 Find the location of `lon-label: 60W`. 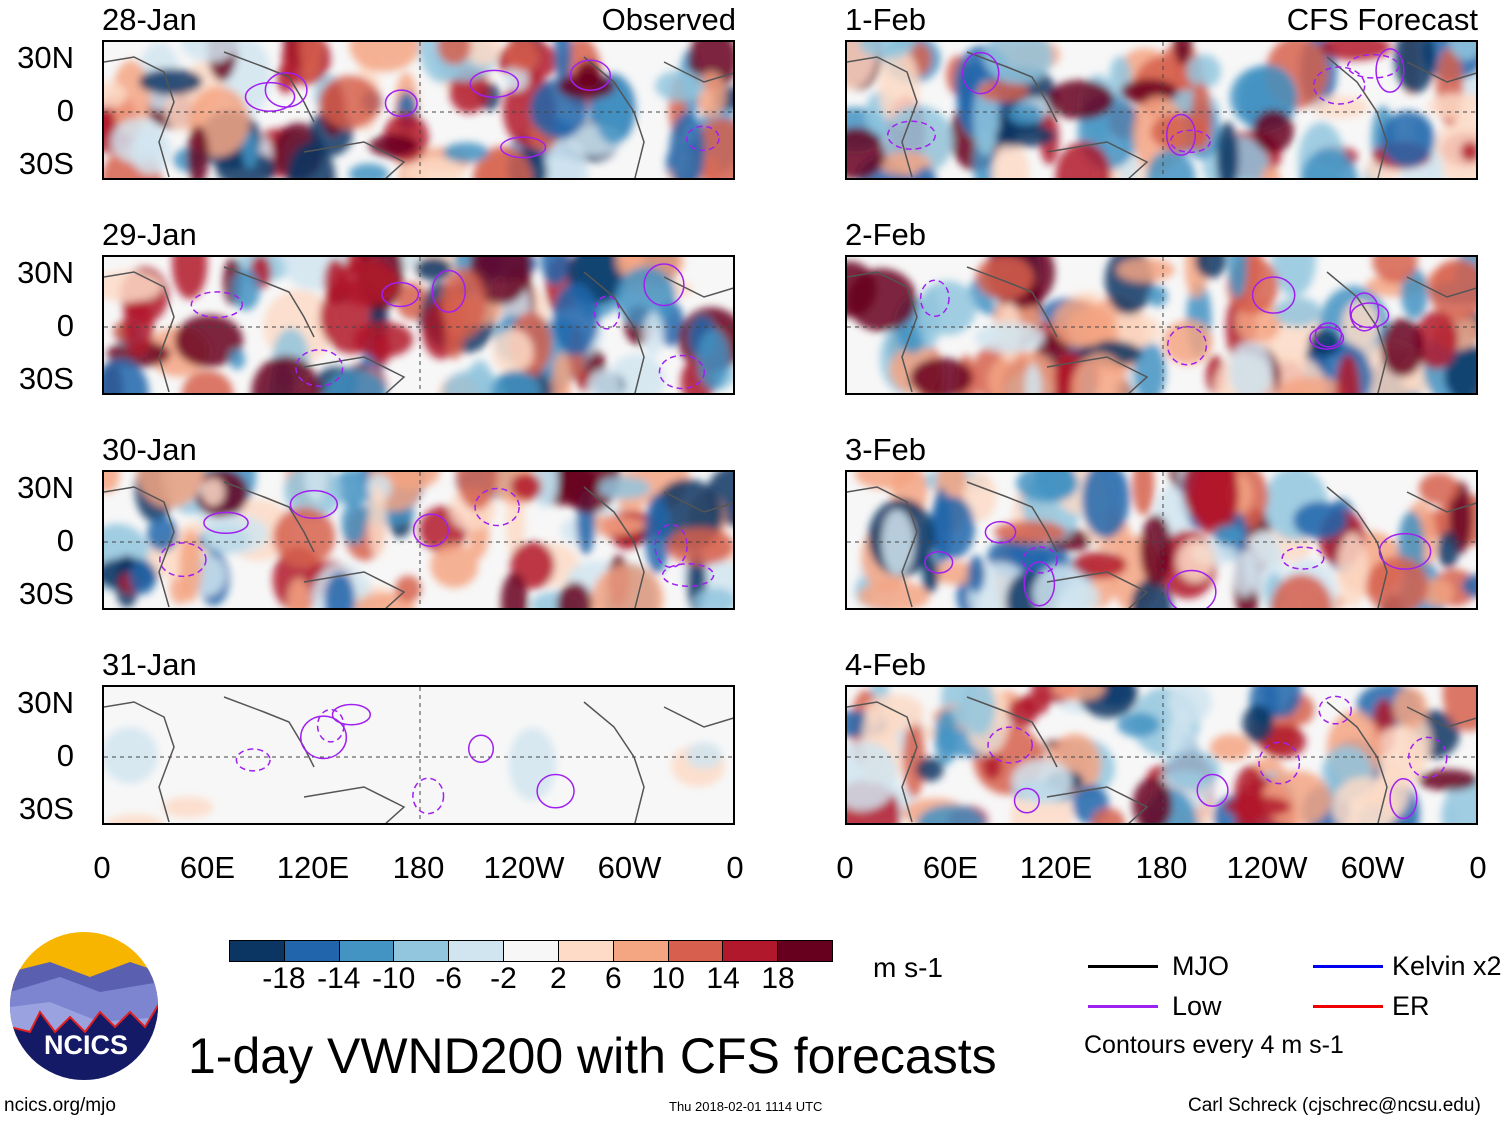

lon-label: 60W is located at coordinates (1372, 867).